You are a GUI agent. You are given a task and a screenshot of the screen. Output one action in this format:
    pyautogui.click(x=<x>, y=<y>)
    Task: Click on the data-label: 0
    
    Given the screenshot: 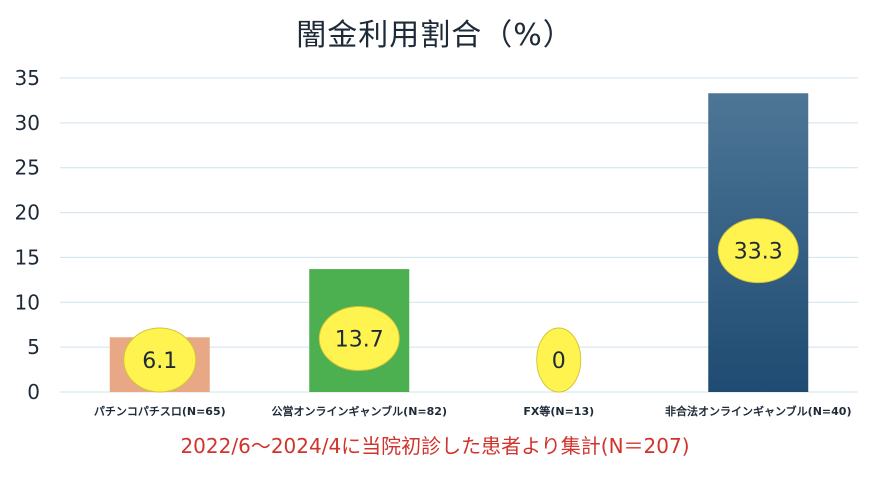 What is the action you would take?
    pyautogui.click(x=559, y=361)
    